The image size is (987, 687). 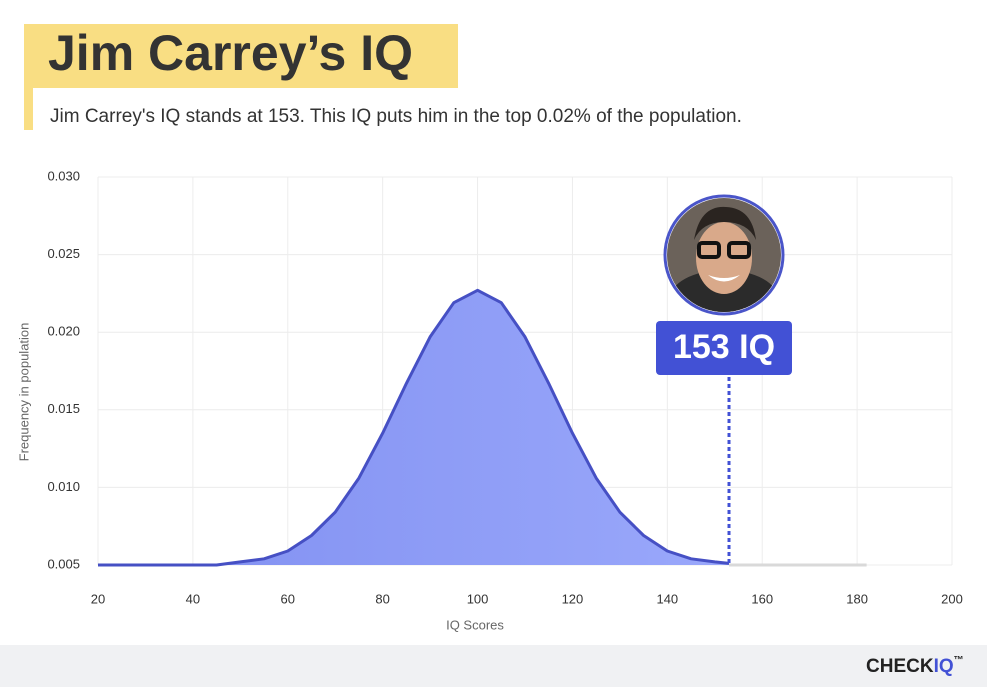 I want to click on title-accent, so click(x=28, y=109).